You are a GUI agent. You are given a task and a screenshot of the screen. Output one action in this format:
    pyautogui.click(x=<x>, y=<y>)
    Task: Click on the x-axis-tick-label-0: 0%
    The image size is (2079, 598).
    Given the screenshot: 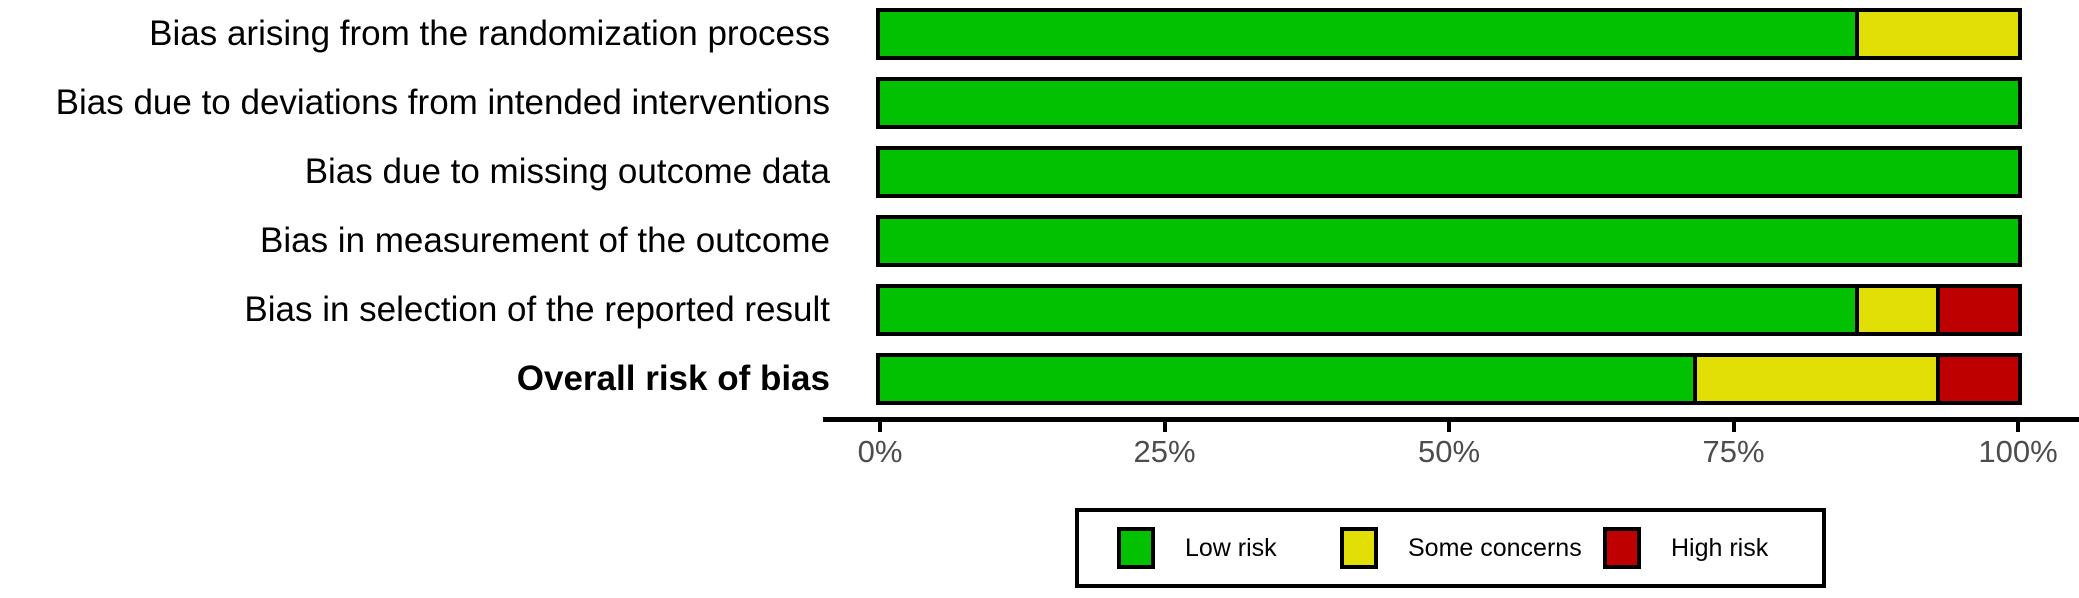 What is the action you would take?
    pyautogui.click(x=880, y=451)
    